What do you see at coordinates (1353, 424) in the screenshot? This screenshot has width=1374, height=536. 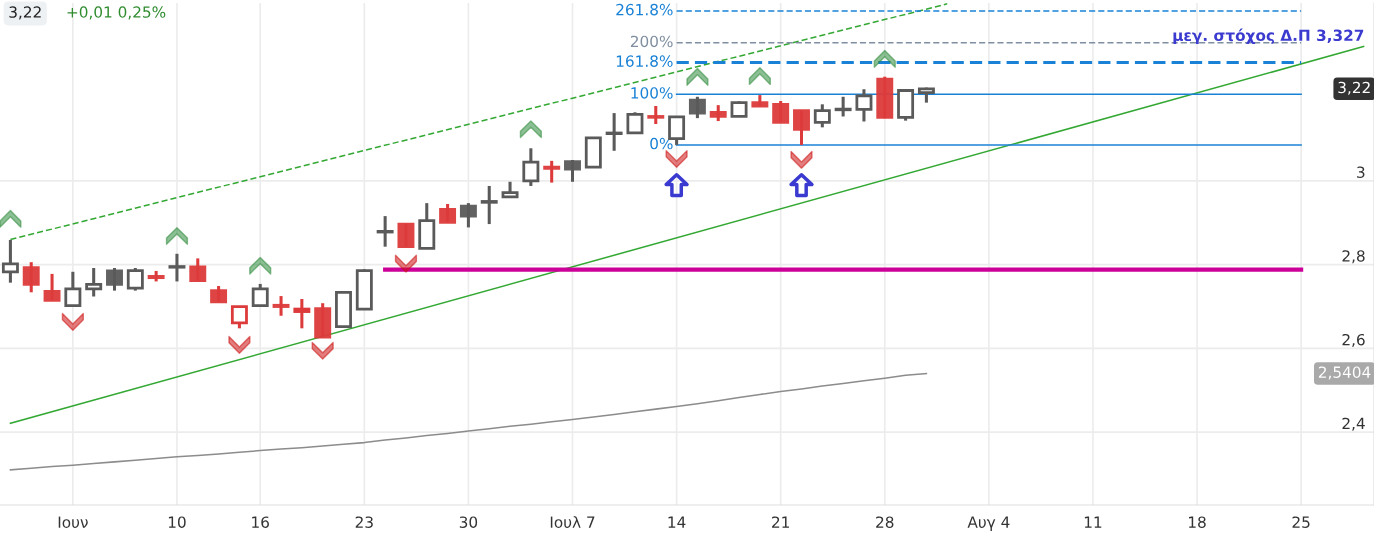 I see `y-tick-label: 2,4` at bounding box center [1353, 424].